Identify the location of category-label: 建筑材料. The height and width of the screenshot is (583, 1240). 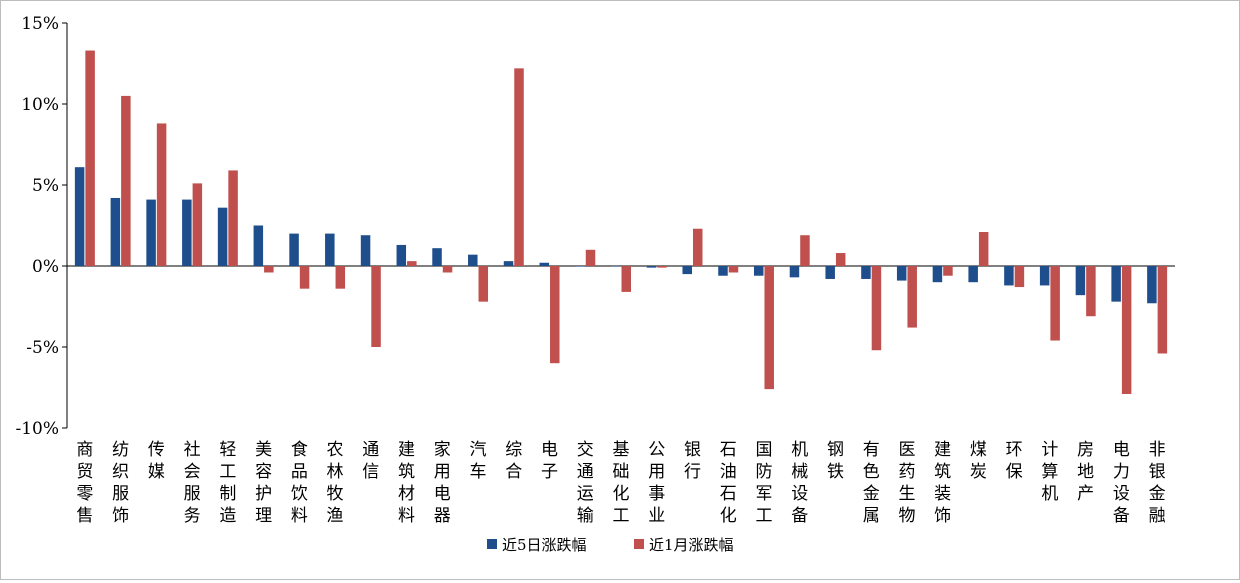
(406, 483).